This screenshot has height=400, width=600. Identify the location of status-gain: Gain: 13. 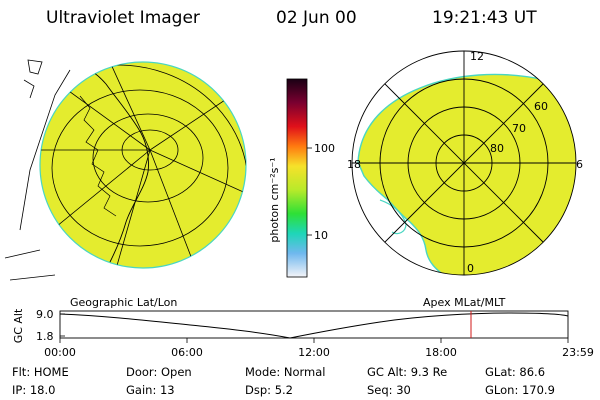
(150, 390).